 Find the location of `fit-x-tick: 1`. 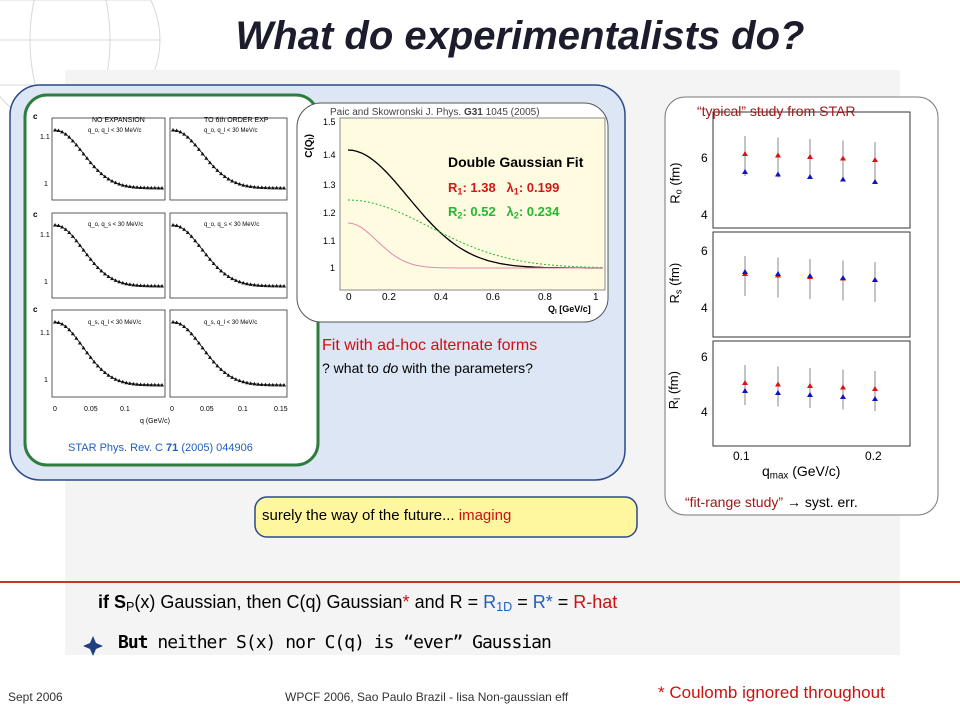

fit-x-tick: 1 is located at coordinates (596, 297).